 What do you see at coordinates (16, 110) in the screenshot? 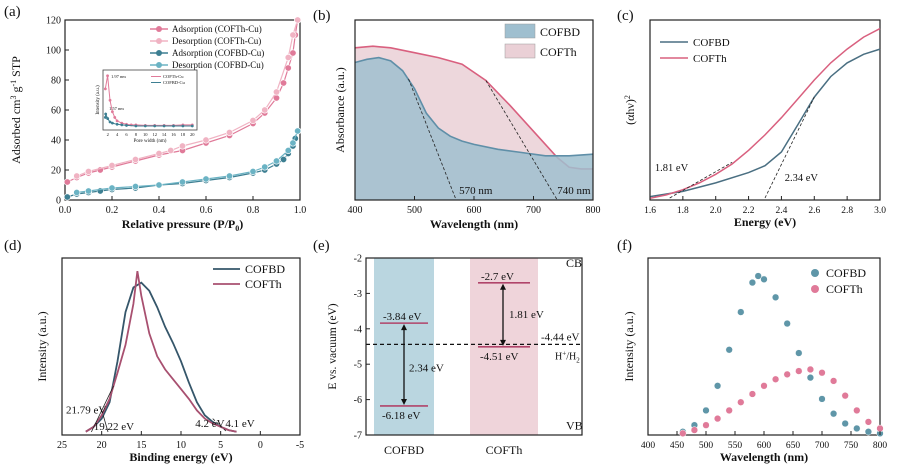
I see `panel-a-ylabel: Adsorbed cm3 g-1 STP` at bounding box center [16, 110].